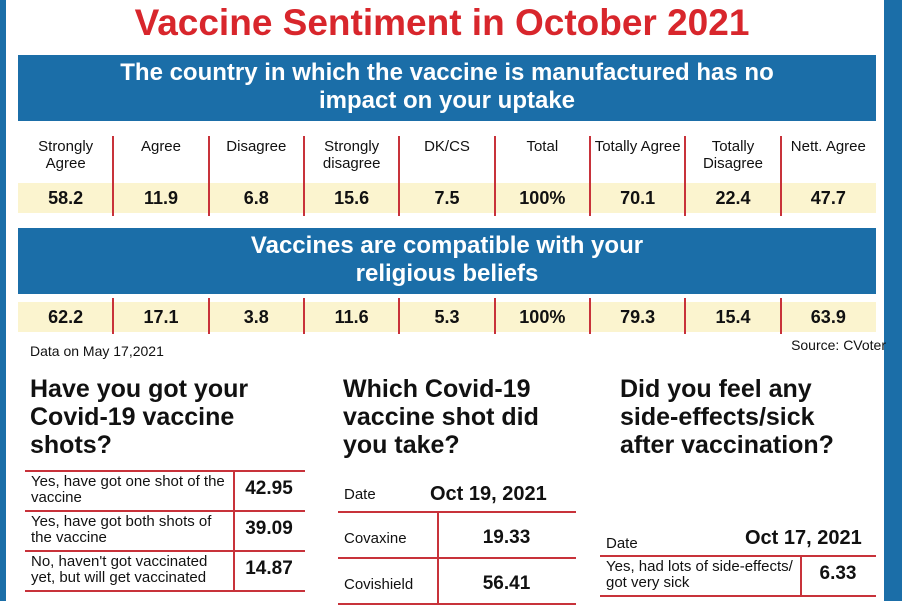  What do you see at coordinates (97, 351) in the screenshot?
I see `note: Data on May 17,2021` at bounding box center [97, 351].